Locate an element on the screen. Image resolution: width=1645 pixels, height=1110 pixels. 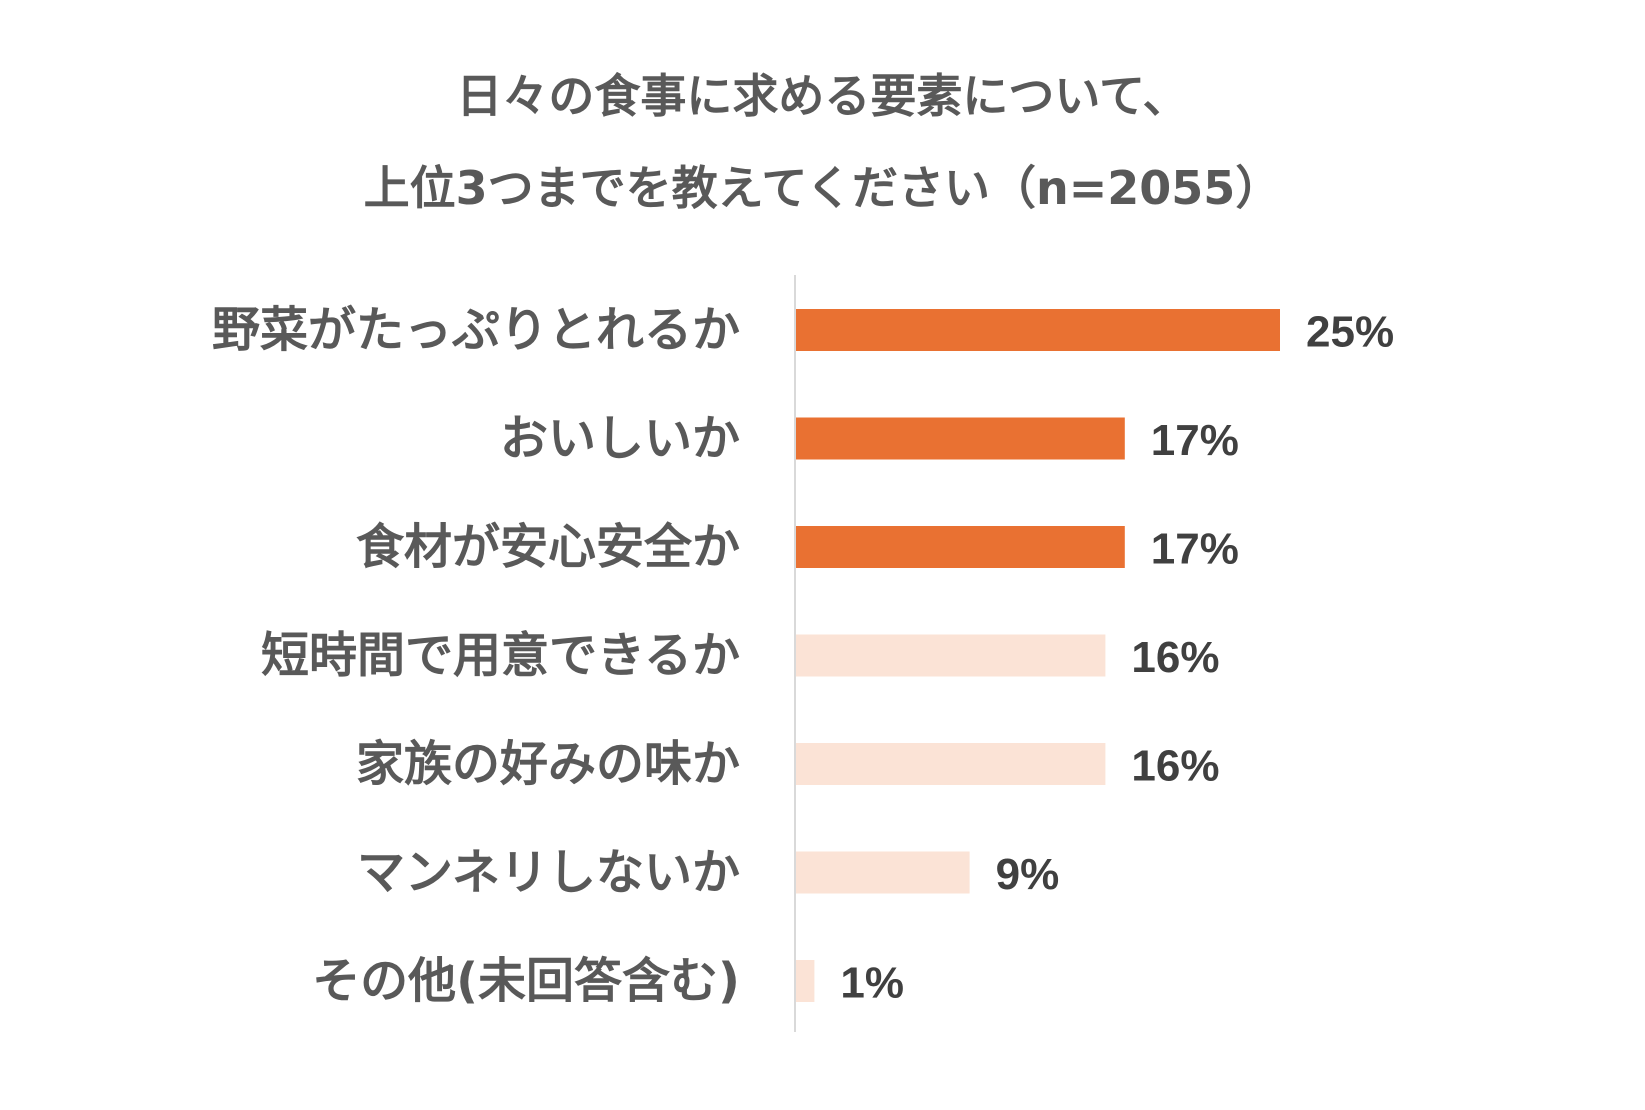
value-label-4: 16% is located at coordinates (1175, 657).